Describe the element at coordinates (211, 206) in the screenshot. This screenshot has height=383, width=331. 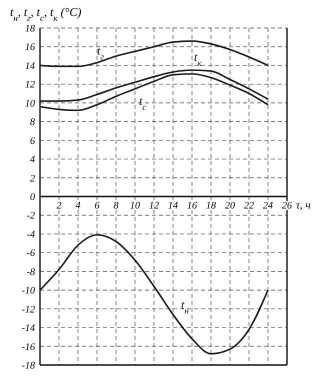
I see `x-tick-label: 18` at that location.